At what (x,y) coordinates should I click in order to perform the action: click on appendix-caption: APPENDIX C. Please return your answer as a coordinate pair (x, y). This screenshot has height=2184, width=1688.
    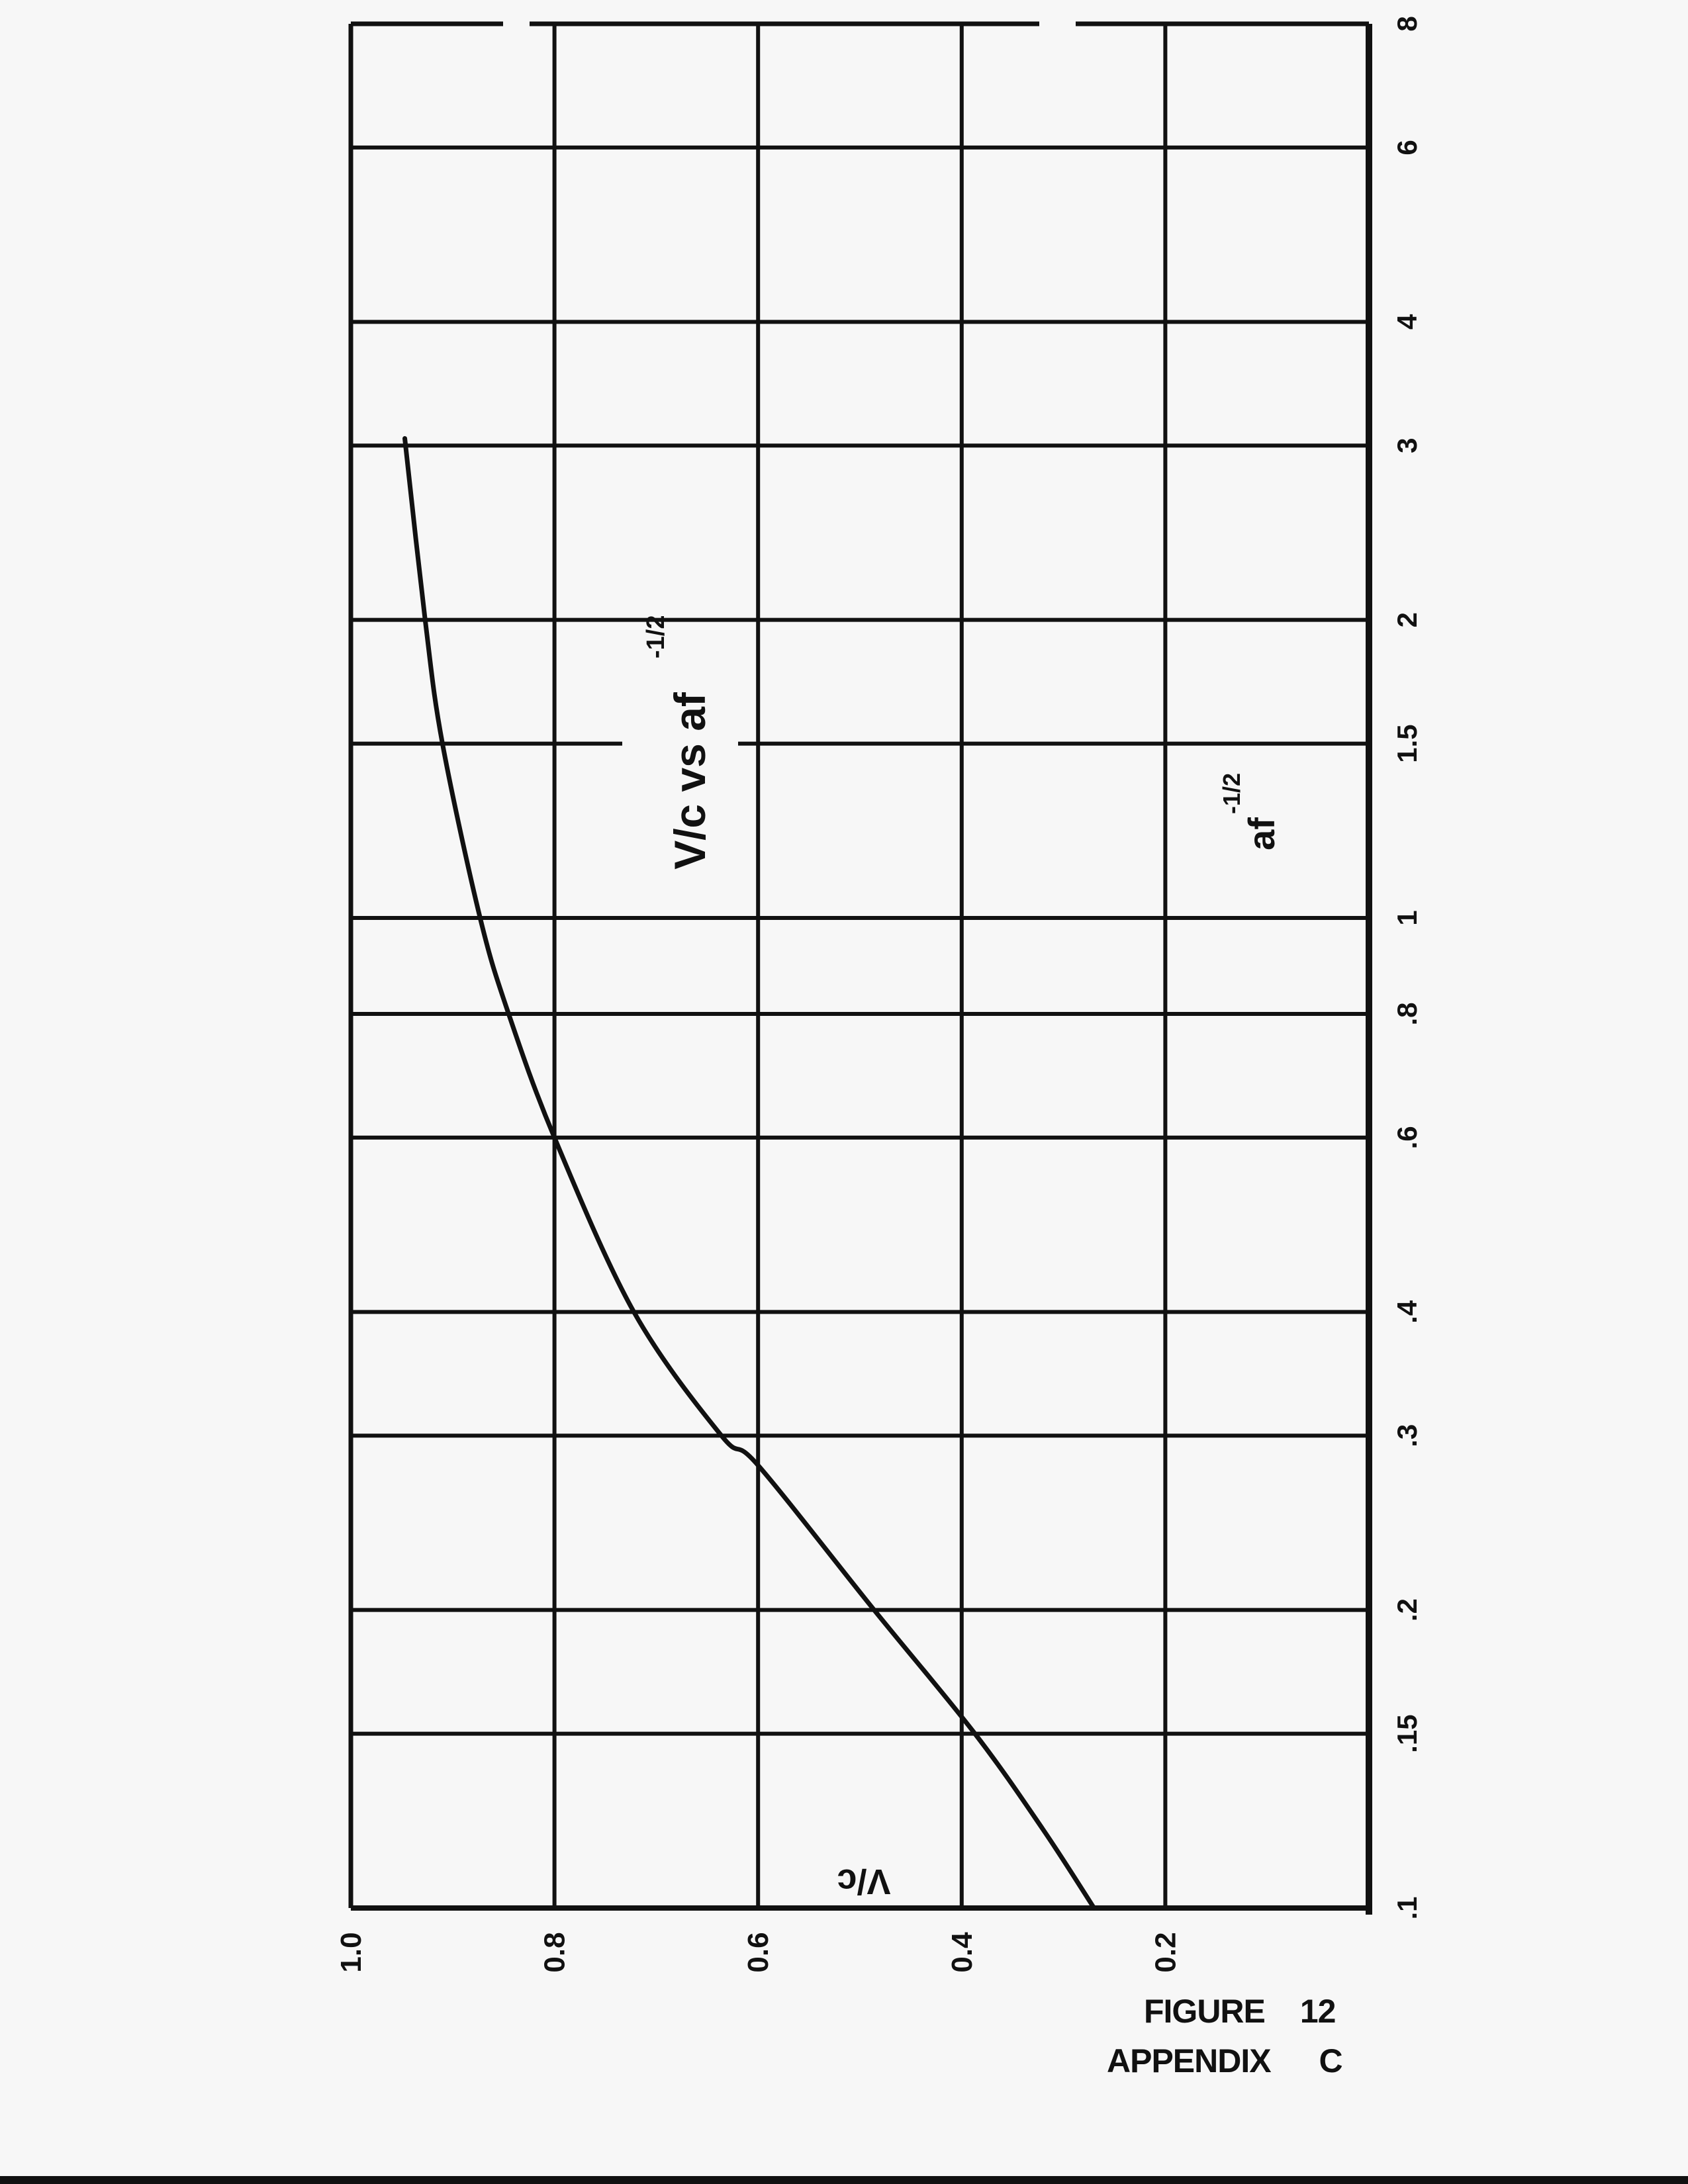
    Looking at the image, I should click on (1225, 2061).